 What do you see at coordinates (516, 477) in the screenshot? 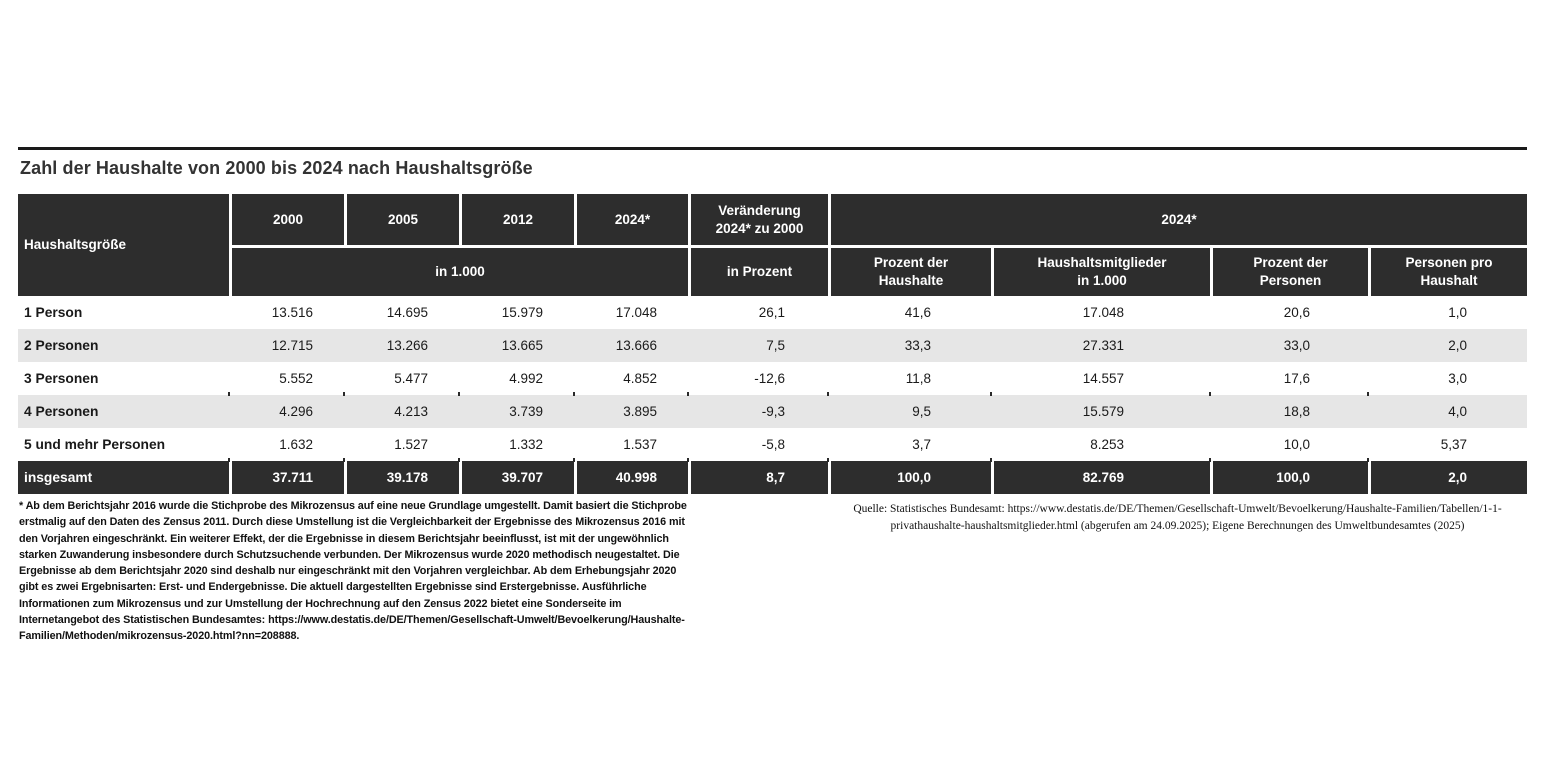
I see `cell: 39.707` at bounding box center [516, 477].